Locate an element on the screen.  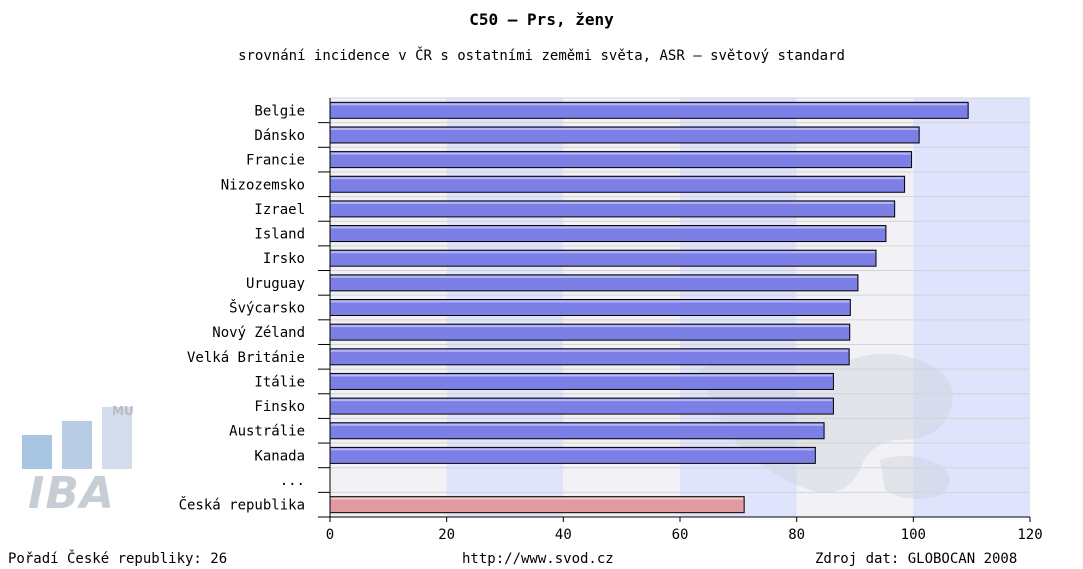
category-label-10: Velká Británie is located at coordinates (246, 358).